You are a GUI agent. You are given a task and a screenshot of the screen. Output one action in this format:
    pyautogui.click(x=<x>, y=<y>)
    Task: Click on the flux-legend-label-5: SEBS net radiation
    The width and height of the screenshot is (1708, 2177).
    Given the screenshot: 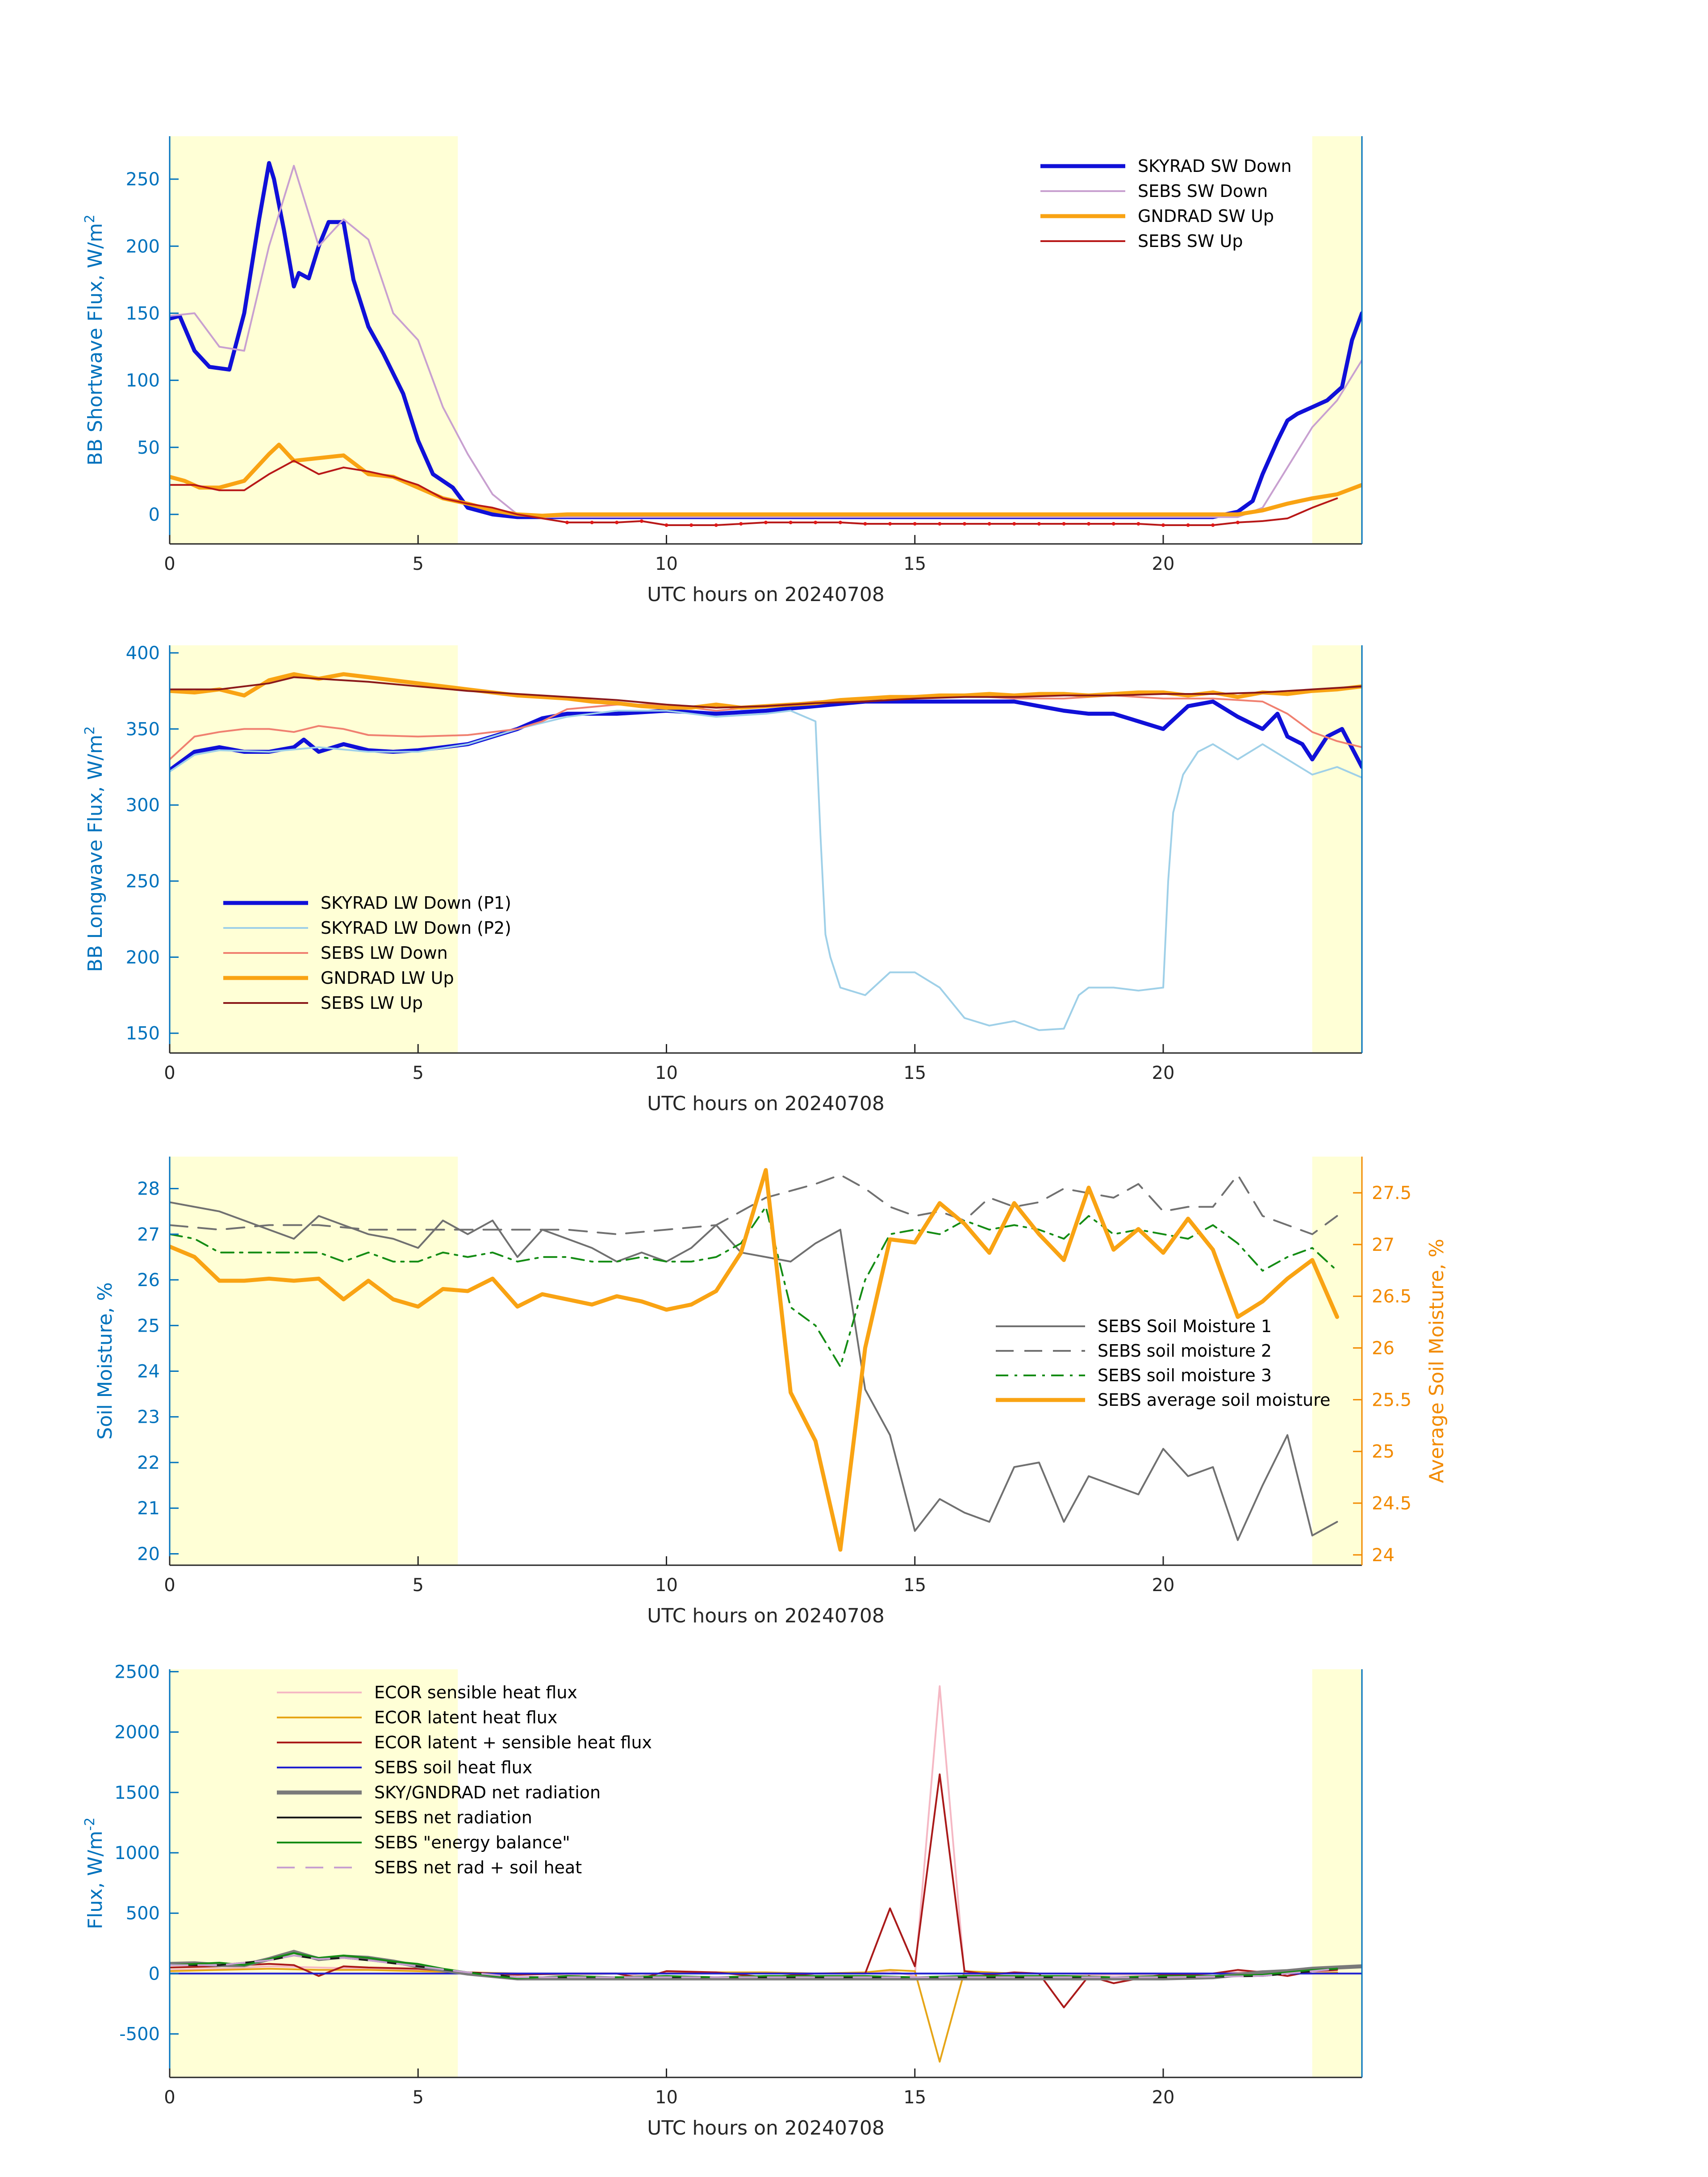 What is the action you would take?
    pyautogui.click(x=453, y=1817)
    